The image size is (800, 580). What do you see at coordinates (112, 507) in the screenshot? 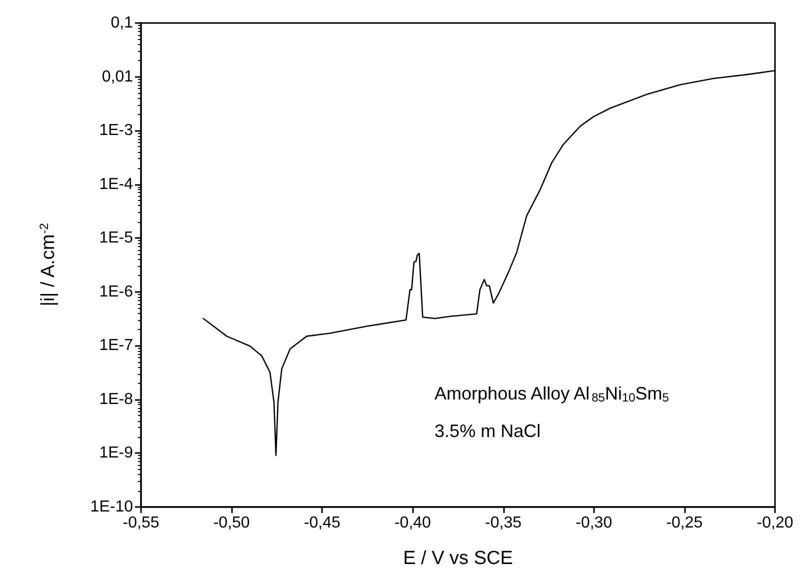
I see `y-tick-label: 1E-10` at bounding box center [112, 507].